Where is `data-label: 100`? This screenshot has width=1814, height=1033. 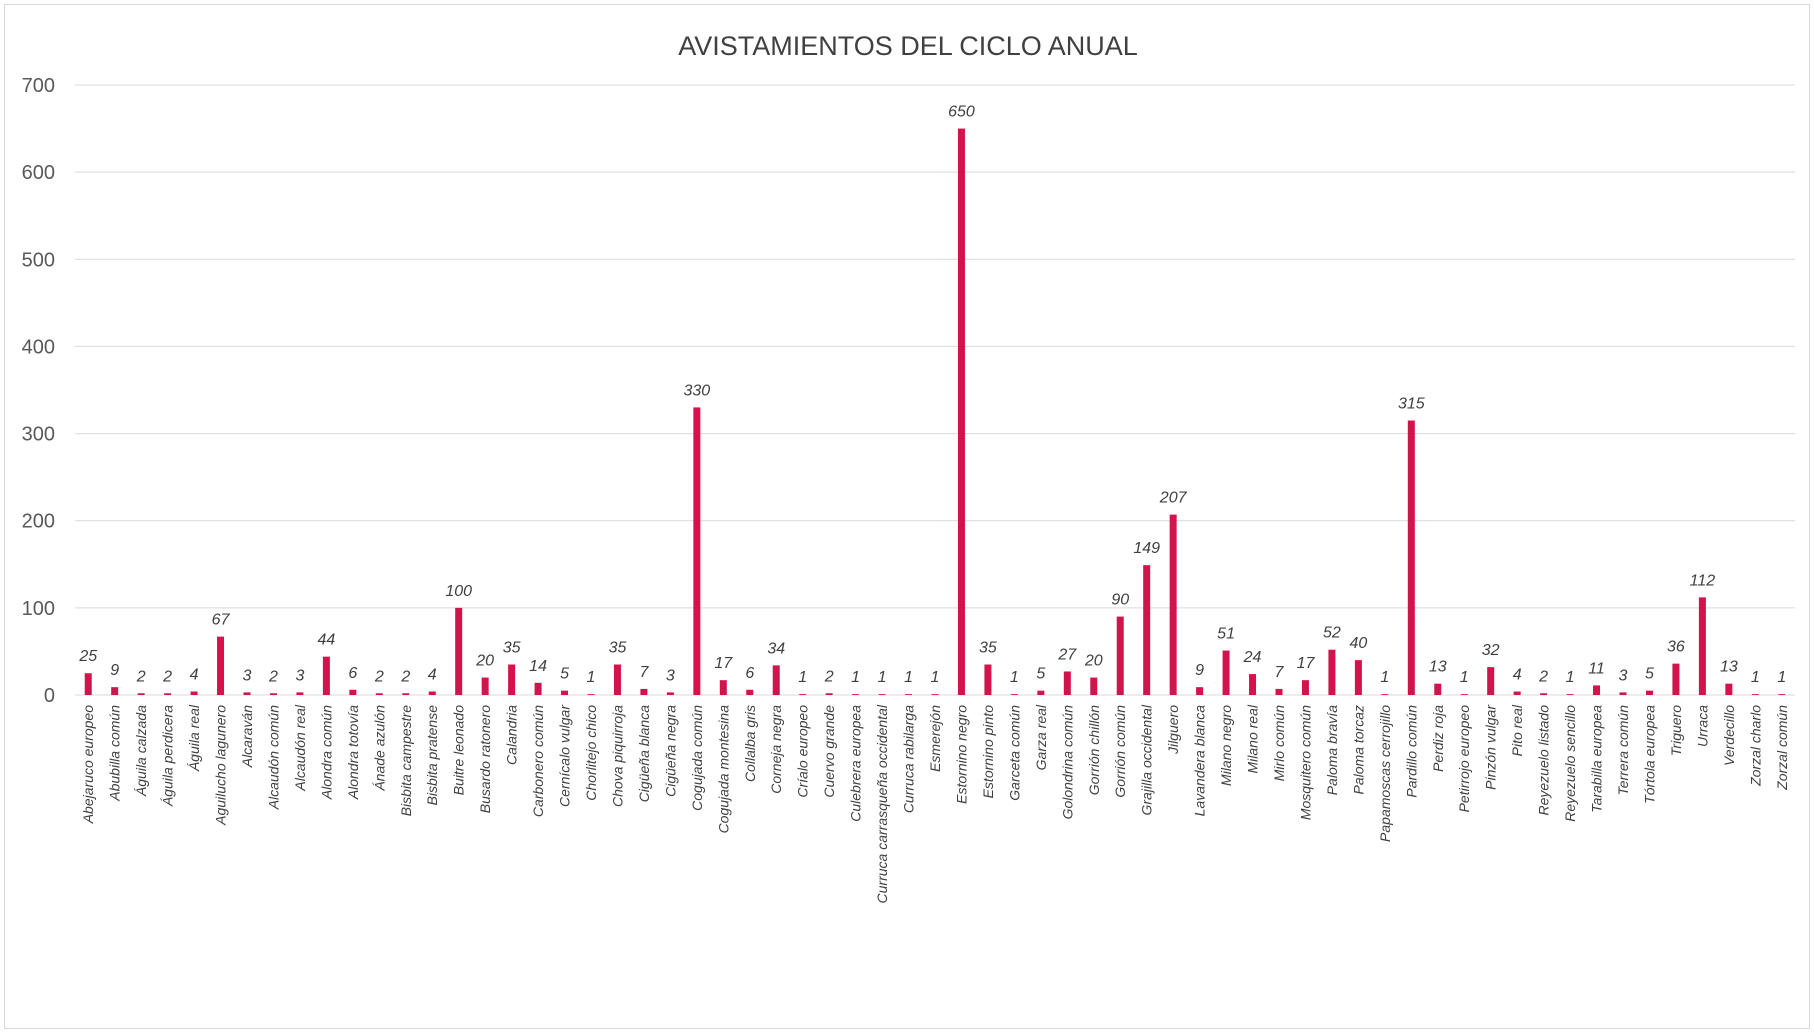 data-label: 100 is located at coordinates (458, 591).